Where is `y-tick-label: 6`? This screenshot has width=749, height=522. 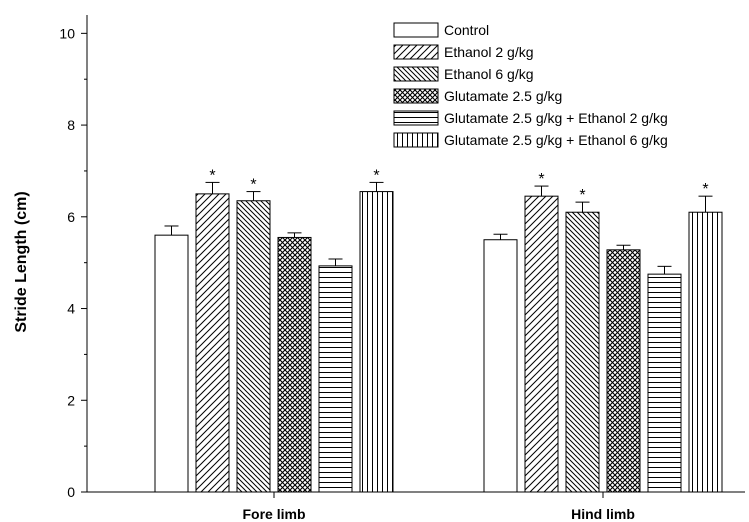 y-tick-label: 6 is located at coordinates (71, 217).